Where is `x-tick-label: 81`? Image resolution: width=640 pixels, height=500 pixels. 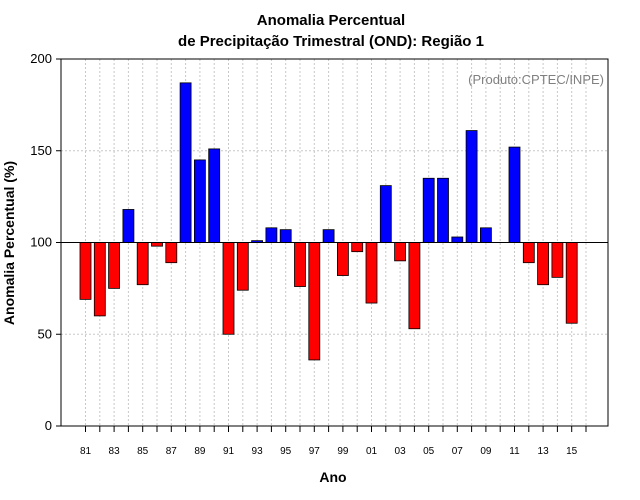 x-tick-label: 81 is located at coordinates (86, 451).